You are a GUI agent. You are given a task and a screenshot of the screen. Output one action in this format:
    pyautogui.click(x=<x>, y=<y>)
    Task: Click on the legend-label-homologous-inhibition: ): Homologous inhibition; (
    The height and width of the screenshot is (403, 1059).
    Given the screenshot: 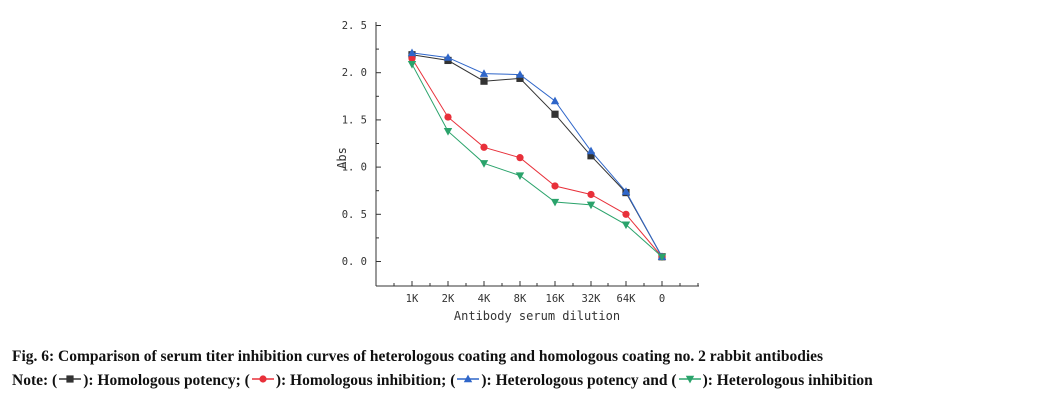 What is the action you would take?
    pyautogui.click(x=365, y=381)
    